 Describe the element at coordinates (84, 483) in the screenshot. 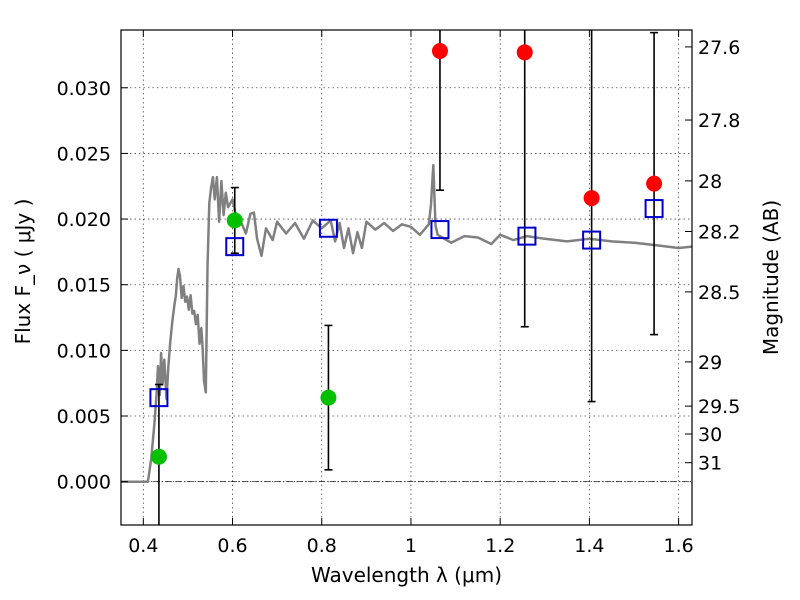

I see `y-tick-label: 0.000` at that location.